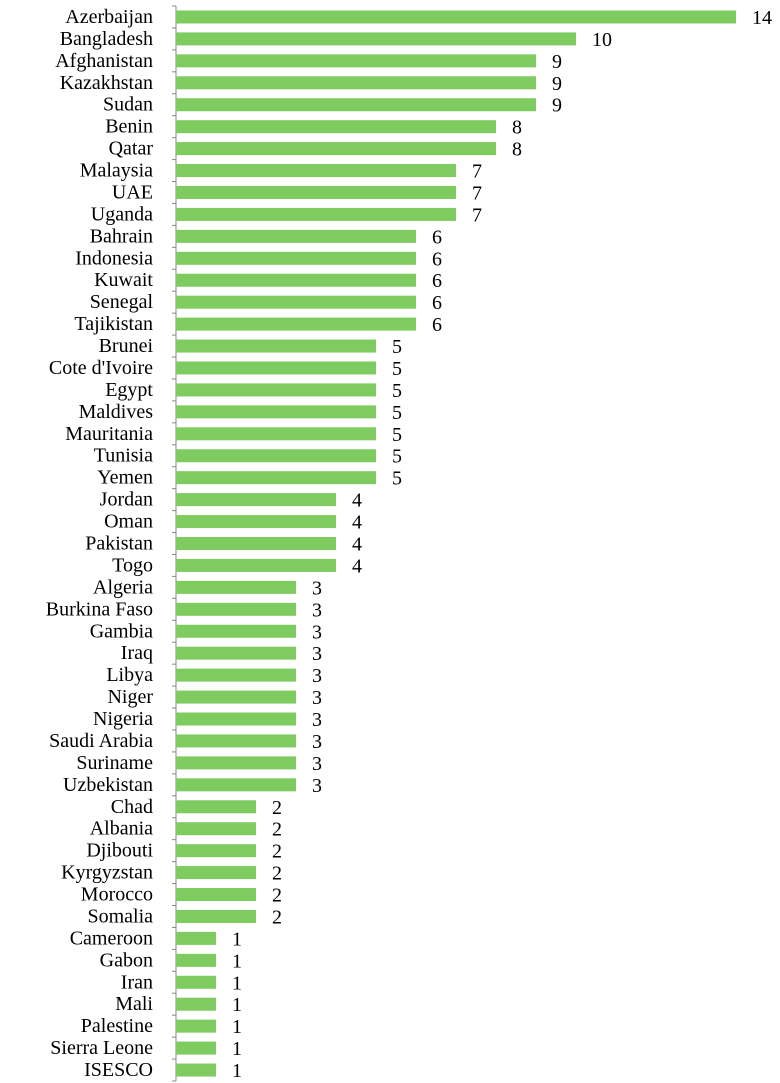  What do you see at coordinates (109, 434) in the screenshot?
I see `category-label: Mauritania` at bounding box center [109, 434].